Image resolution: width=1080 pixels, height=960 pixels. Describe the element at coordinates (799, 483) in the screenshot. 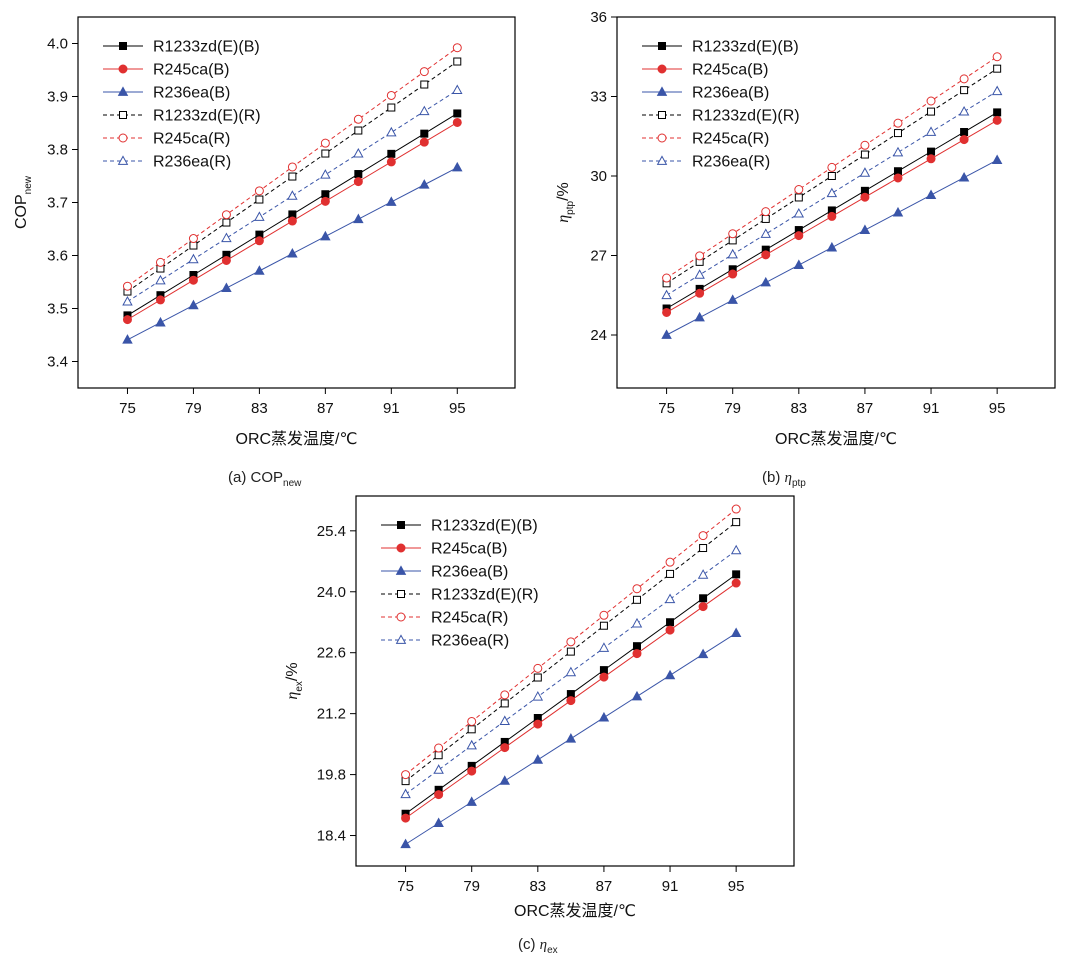

I see `caption-sub: ptp` at that location.